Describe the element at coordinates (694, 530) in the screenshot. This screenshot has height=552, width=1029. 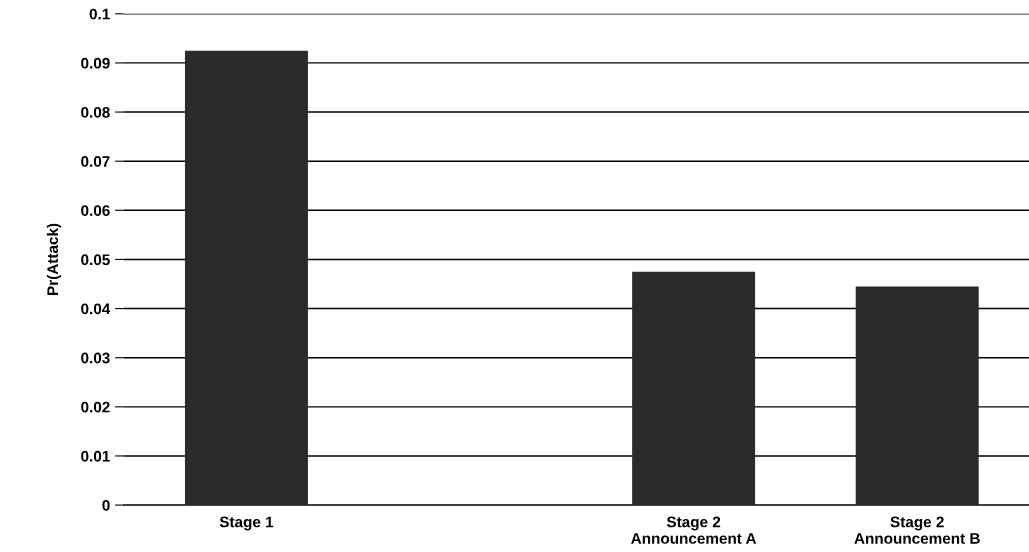
I see `x-tick-label: Stage 2 Announcement A` at that location.